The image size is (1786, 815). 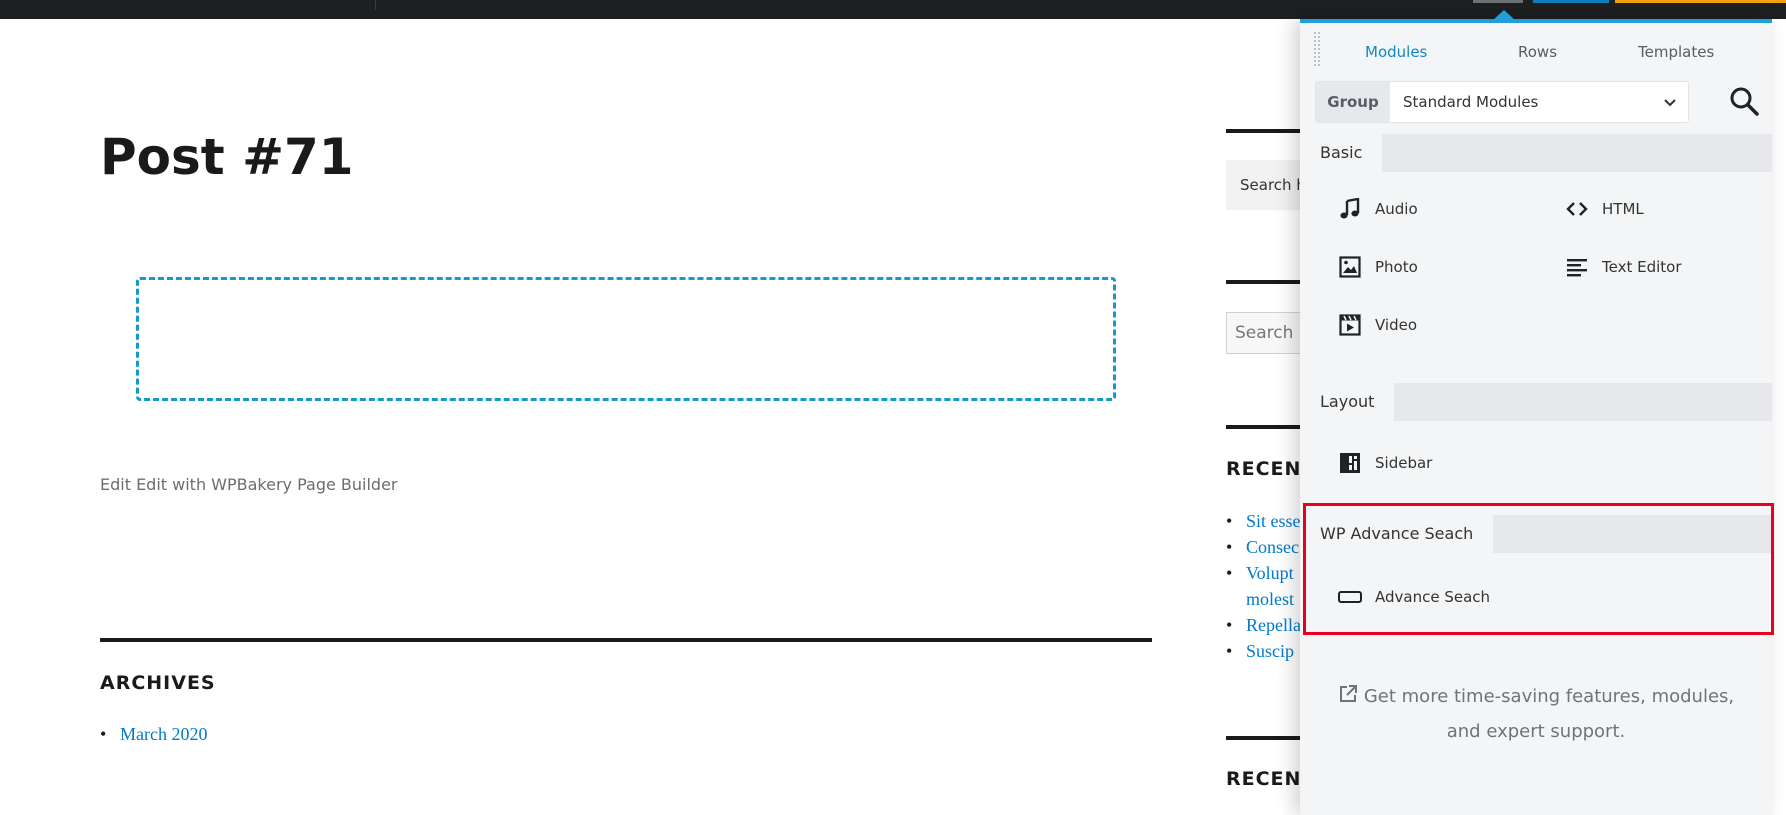 I want to click on section-title-layout: Layout, so click(x=1347, y=402).